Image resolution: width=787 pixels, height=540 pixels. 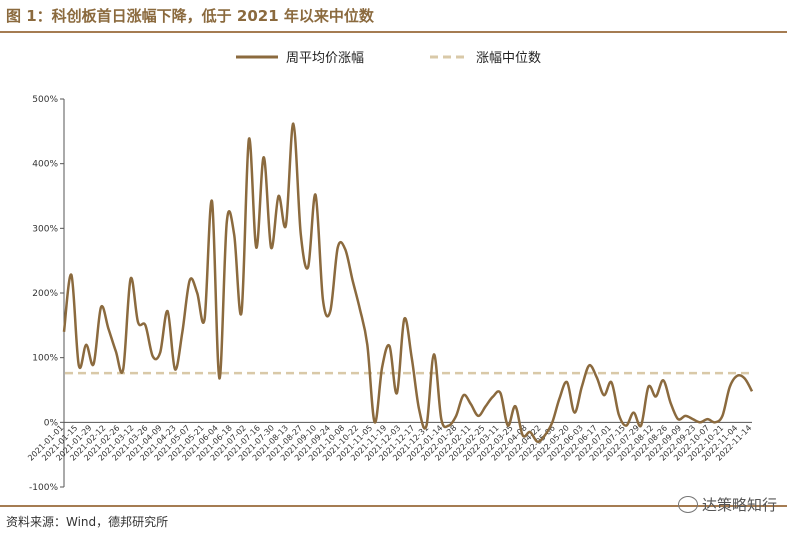 I want to click on wechat-icon, so click(x=687, y=504).